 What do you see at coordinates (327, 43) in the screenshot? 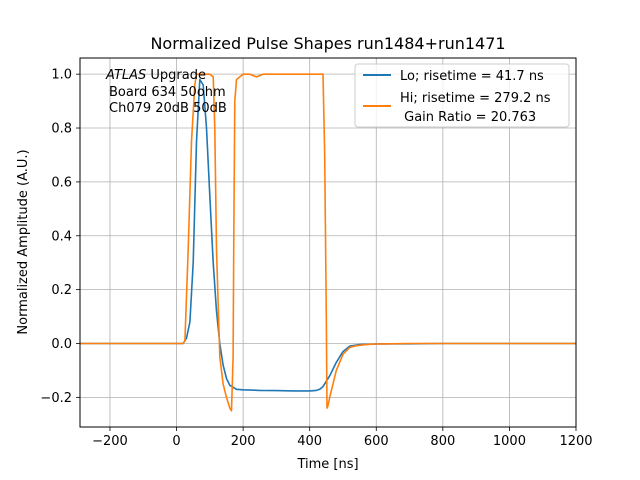
I see `chart-title: Normalized Pulse Shapes run1484+run1471` at bounding box center [327, 43].